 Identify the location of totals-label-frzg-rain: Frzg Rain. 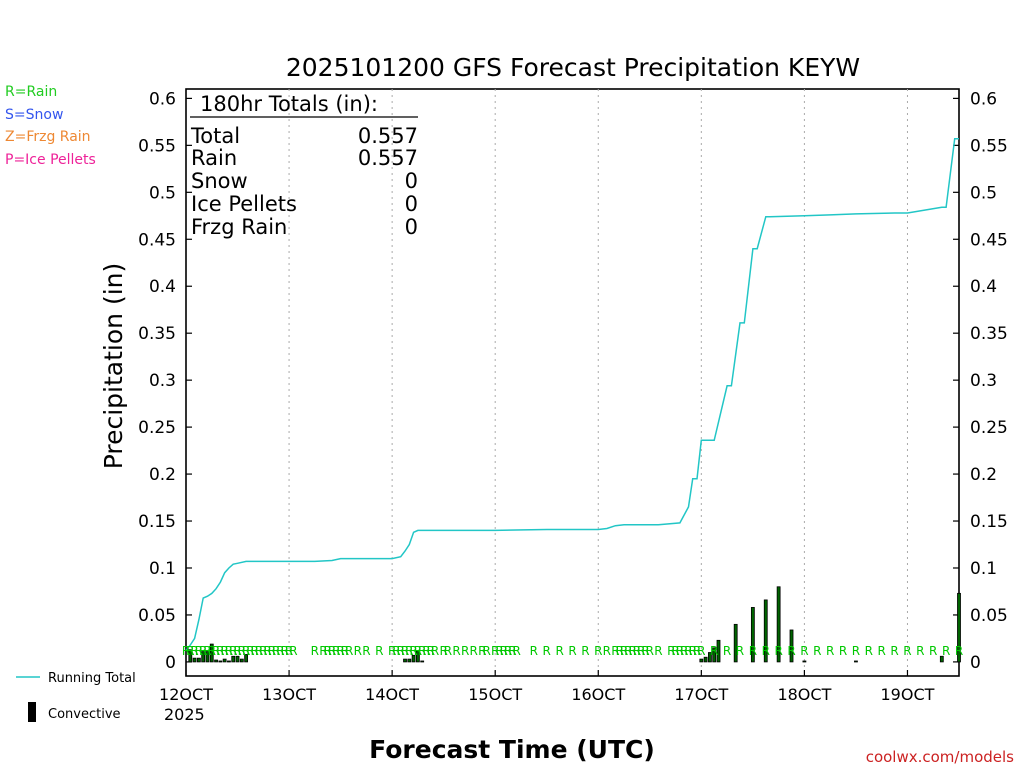
(239, 227).